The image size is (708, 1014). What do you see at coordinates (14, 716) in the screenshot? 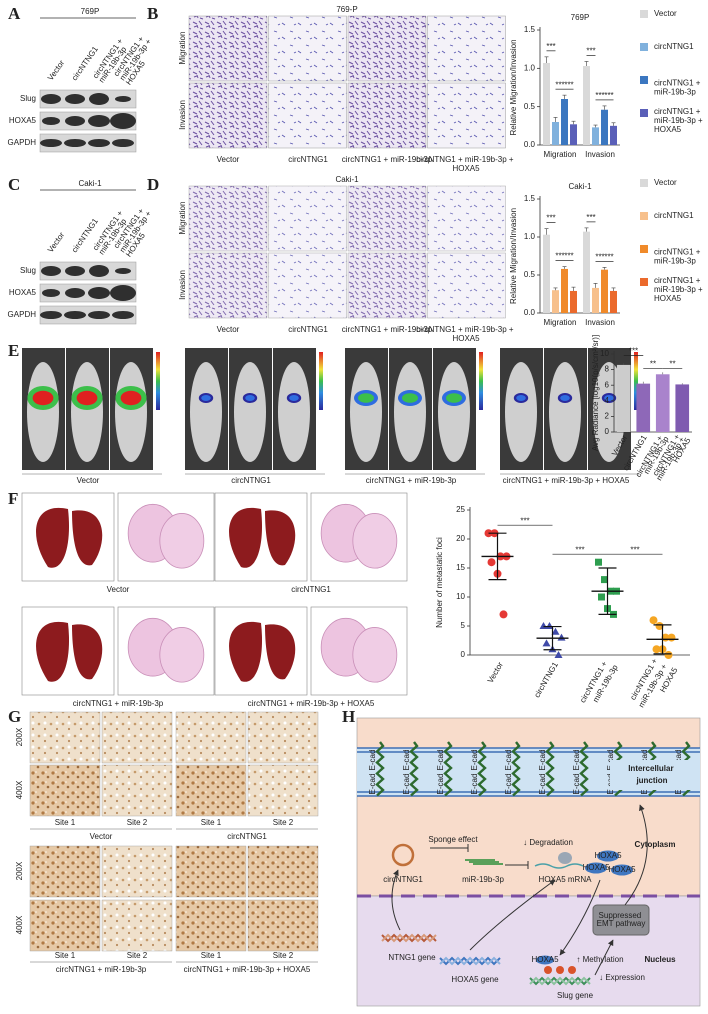
I see `panel-label: G` at bounding box center [14, 716].